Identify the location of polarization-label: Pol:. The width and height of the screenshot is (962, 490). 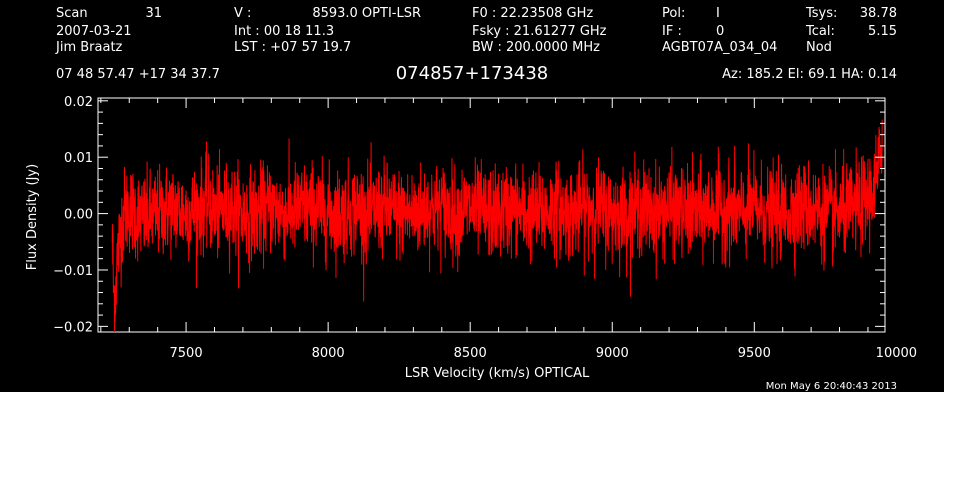
(673, 13).